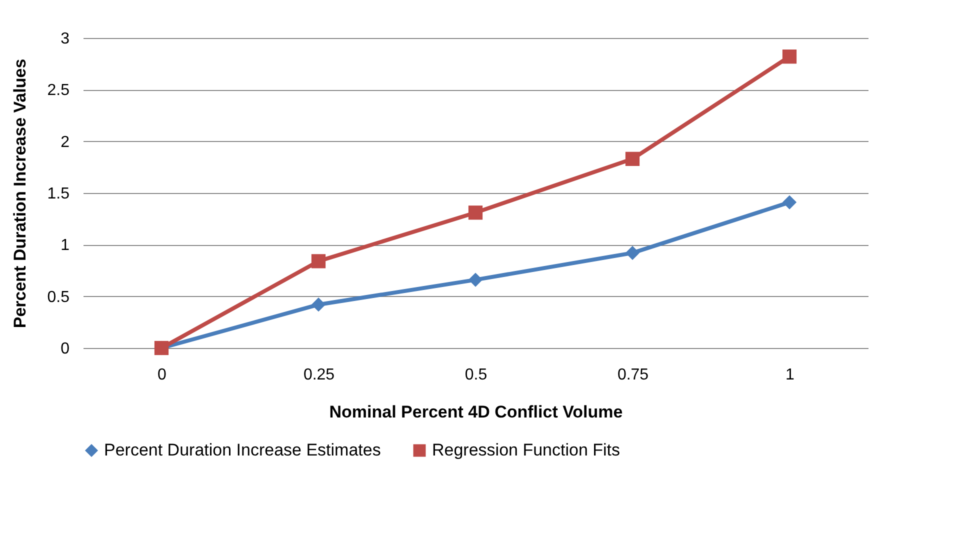 The width and height of the screenshot is (956, 550). I want to click on x-tick-label: 0, so click(162, 375).